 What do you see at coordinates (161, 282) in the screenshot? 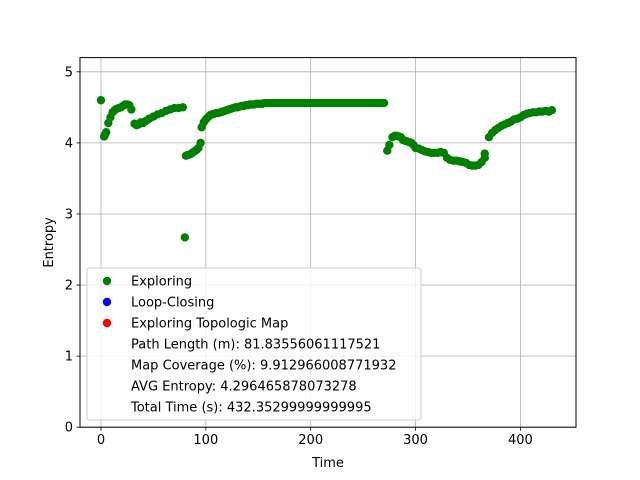
I see `legend-label: Exploring` at bounding box center [161, 282].